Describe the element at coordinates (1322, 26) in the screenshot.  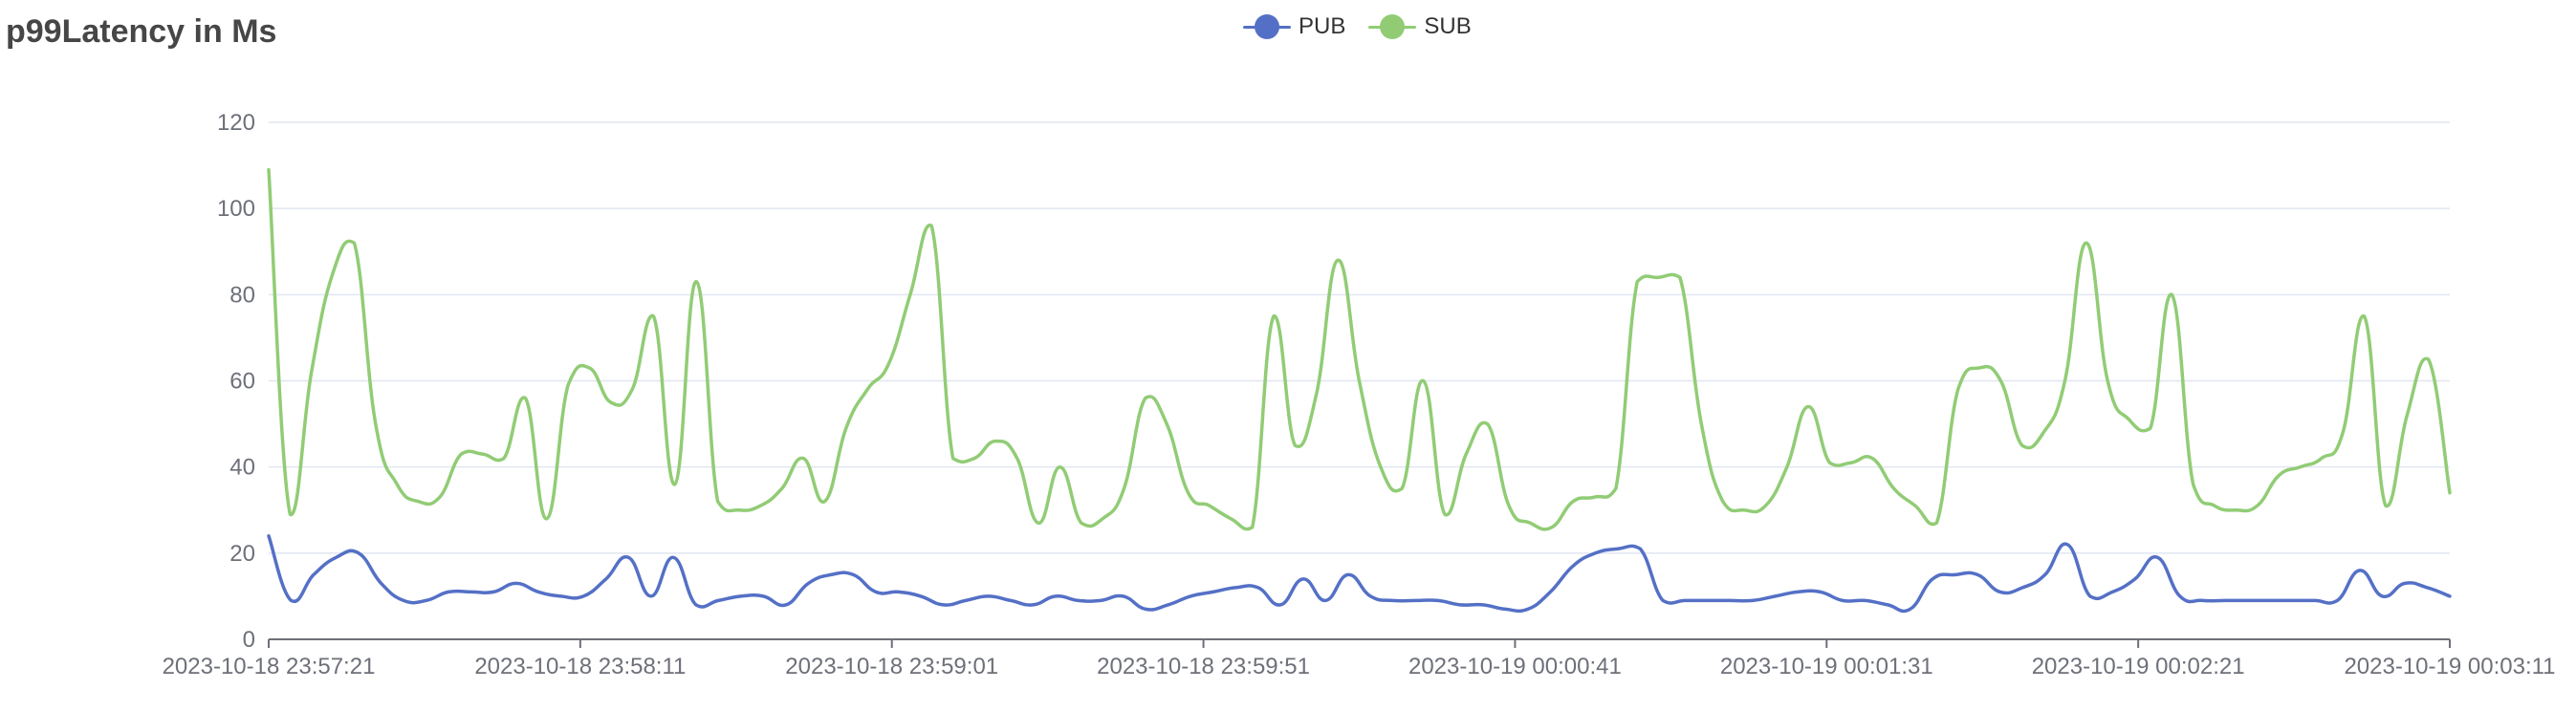
I see `legend-label-pub: PUB` at that location.